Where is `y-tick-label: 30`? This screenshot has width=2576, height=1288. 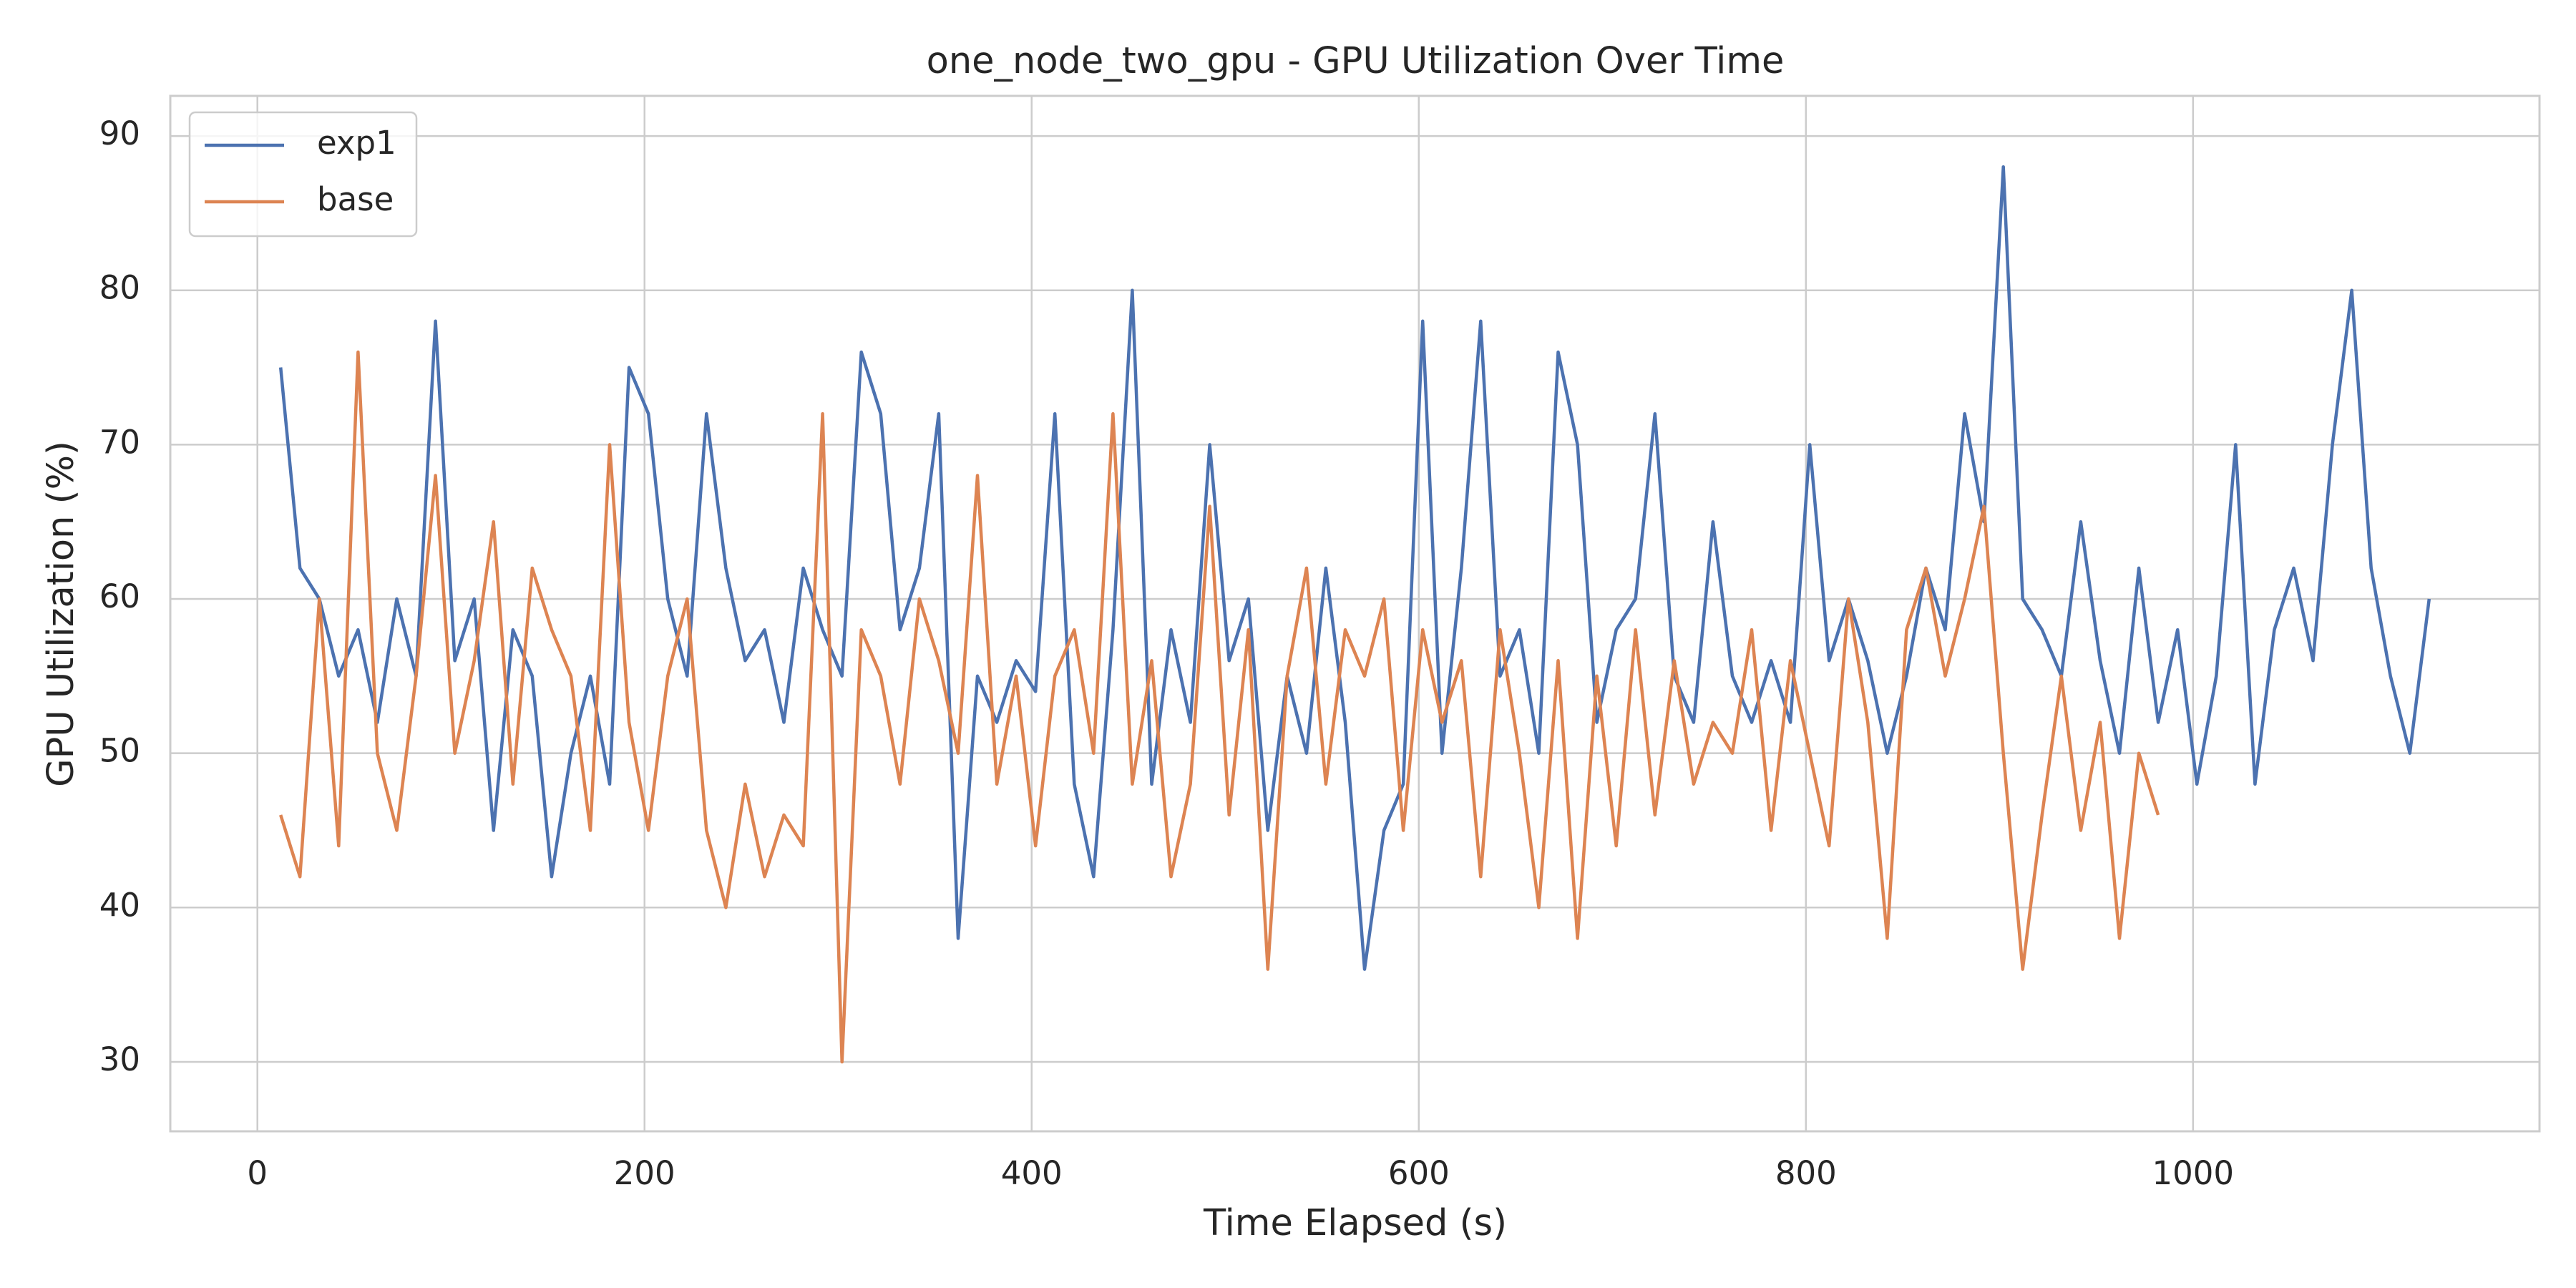
y-tick-label: 30 is located at coordinates (119, 1059).